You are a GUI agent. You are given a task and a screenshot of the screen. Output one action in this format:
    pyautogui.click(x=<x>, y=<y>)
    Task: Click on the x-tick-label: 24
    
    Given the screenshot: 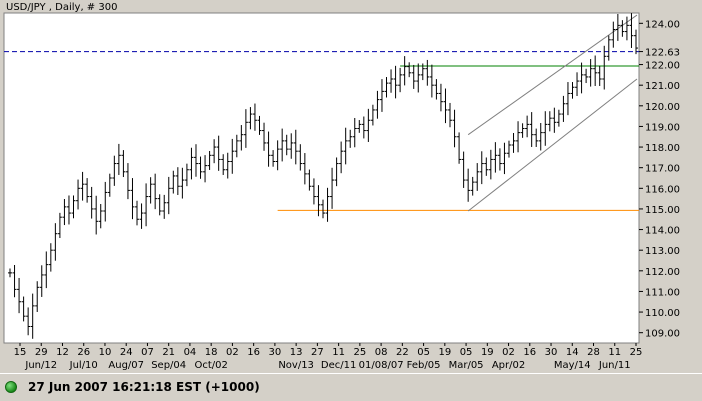 What is the action you would take?
    pyautogui.click(x=126, y=352)
    